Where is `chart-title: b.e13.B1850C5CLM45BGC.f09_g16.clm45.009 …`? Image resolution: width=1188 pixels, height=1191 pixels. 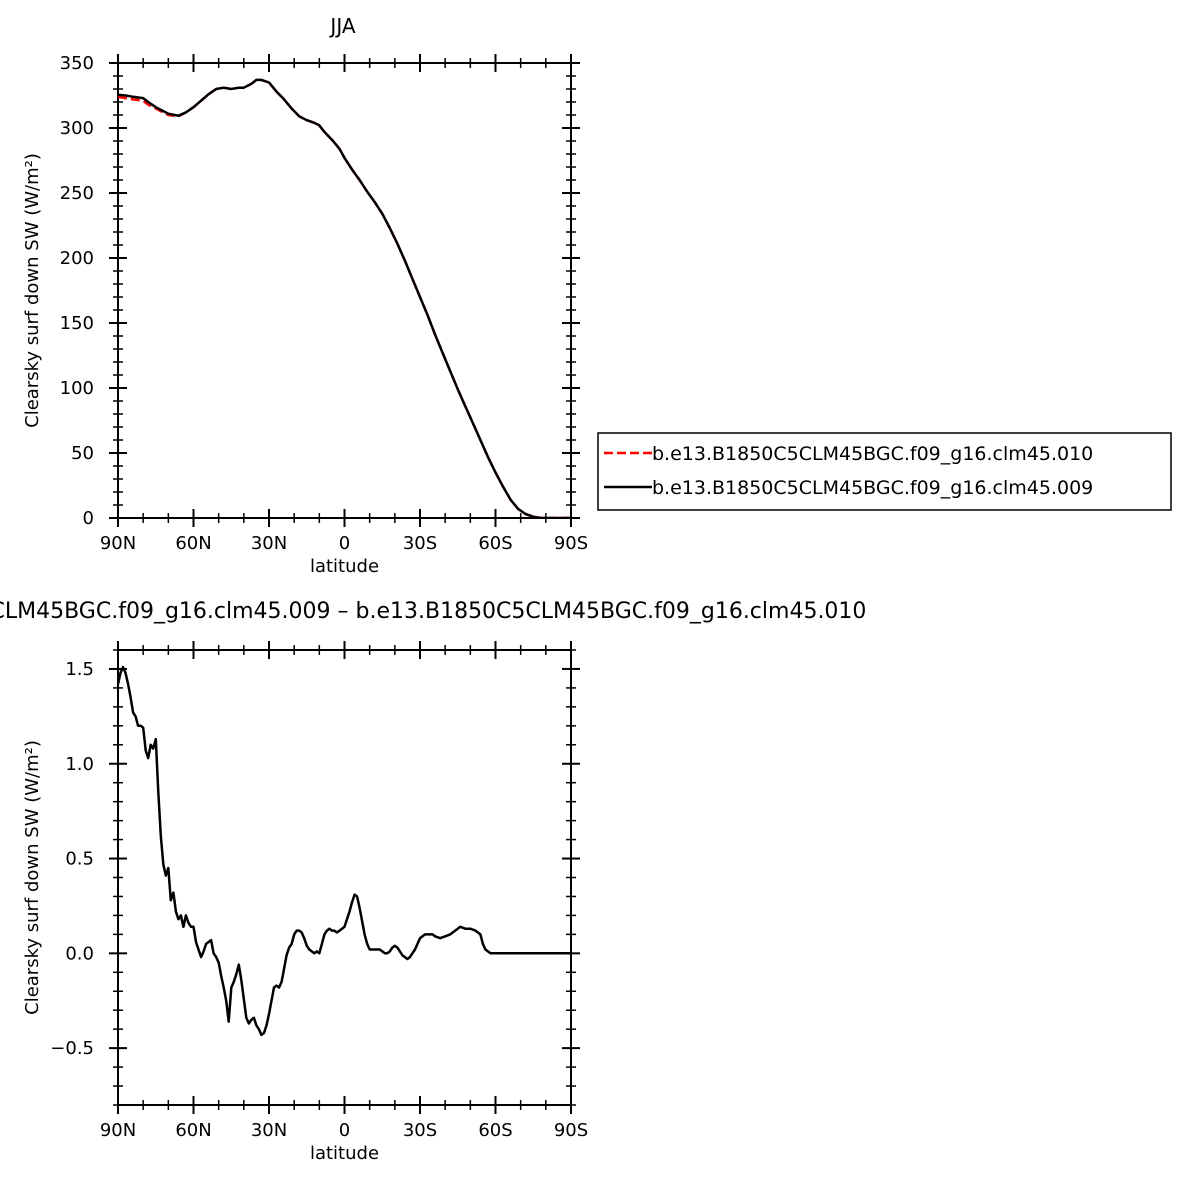 chart-title: b.e13.B1850C5CLM45BGC.f09_g16.clm45.009 … is located at coordinates (433, 611).